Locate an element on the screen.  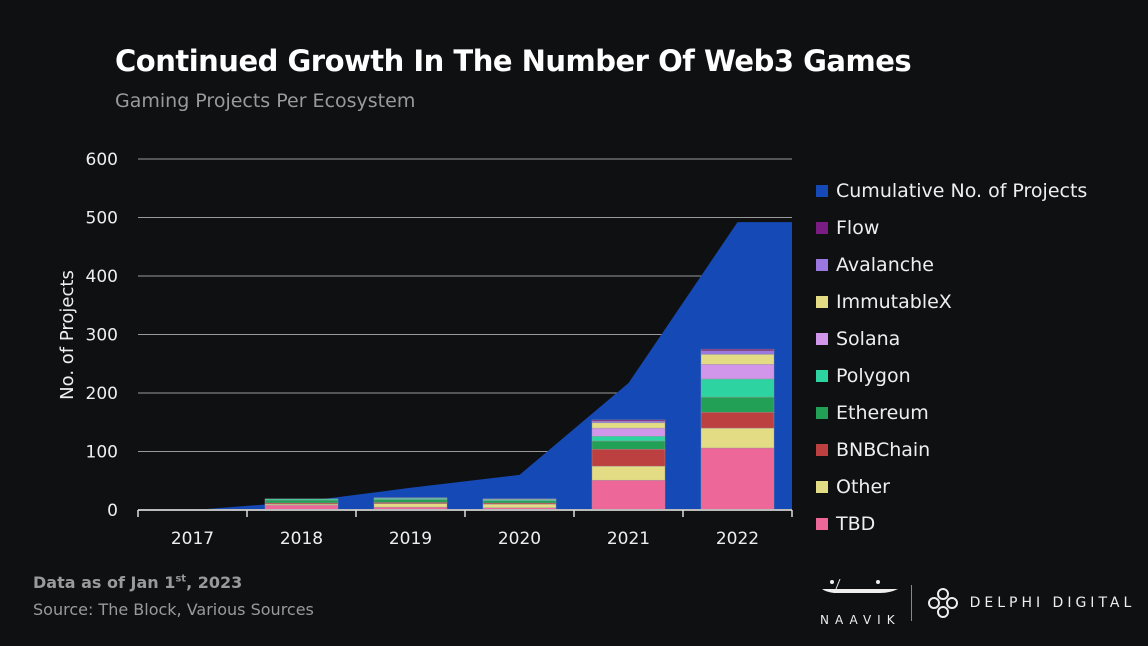
bar-immutablex-2021 is located at coordinates (628, 425).